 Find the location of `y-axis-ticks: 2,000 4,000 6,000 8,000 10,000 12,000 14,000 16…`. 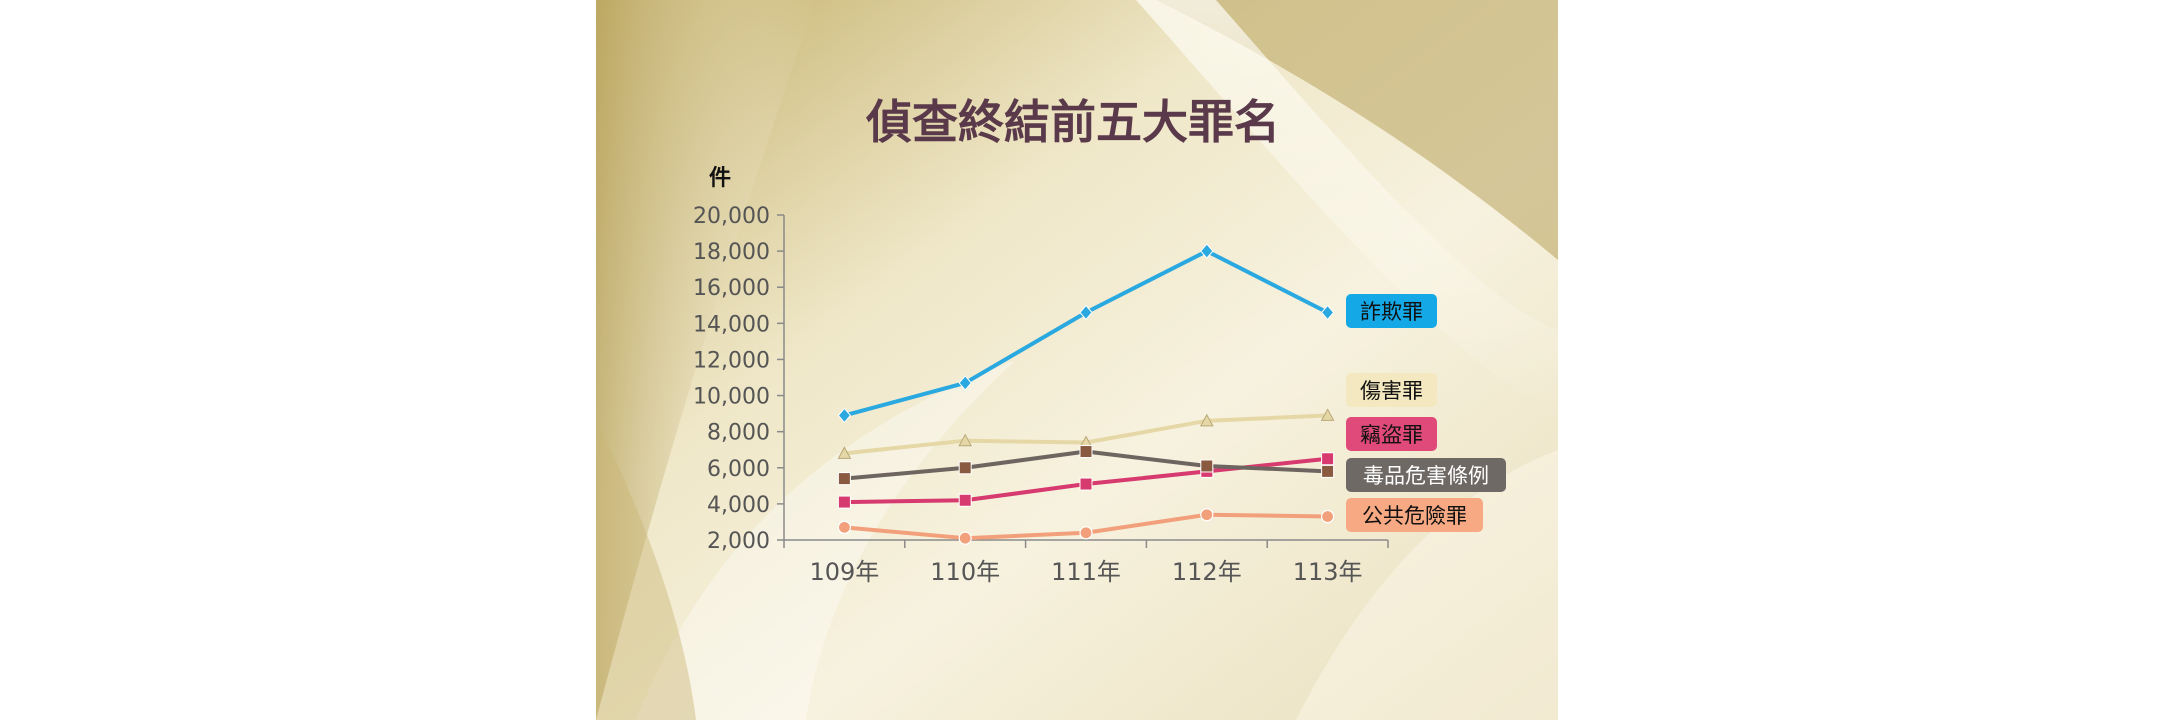

y-axis-ticks: 2,000 4,000 6,000 8,000 10,000 12,000 14,000 16… is located at coordinates (738, 379).